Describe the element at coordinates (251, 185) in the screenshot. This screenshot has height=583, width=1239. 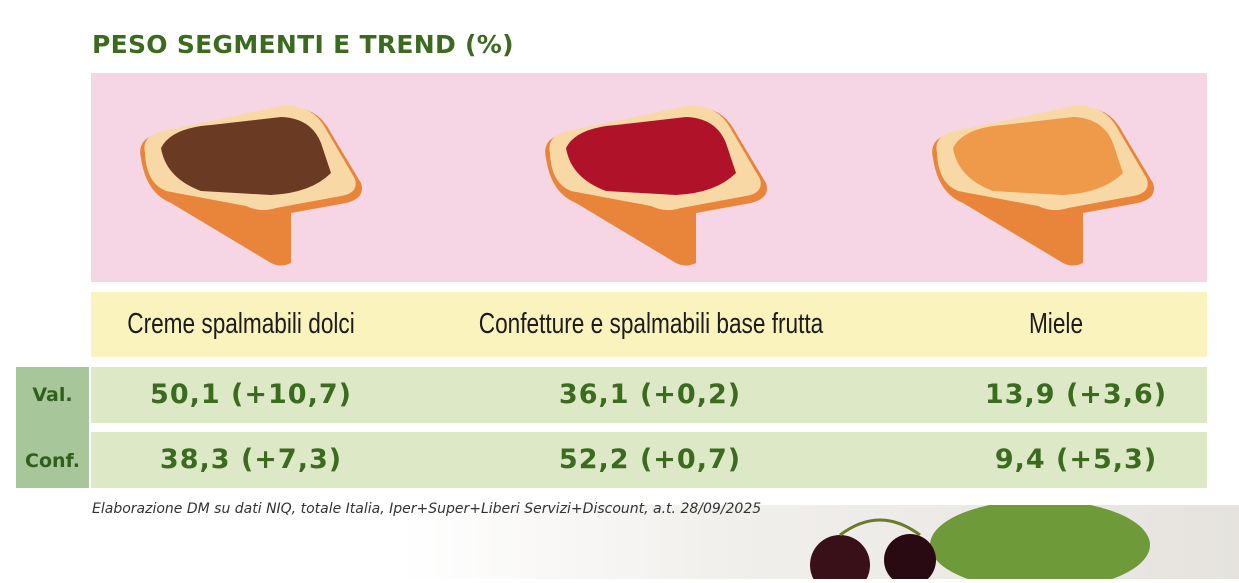
I see `toast-chocolate-spread-icon` at that location.